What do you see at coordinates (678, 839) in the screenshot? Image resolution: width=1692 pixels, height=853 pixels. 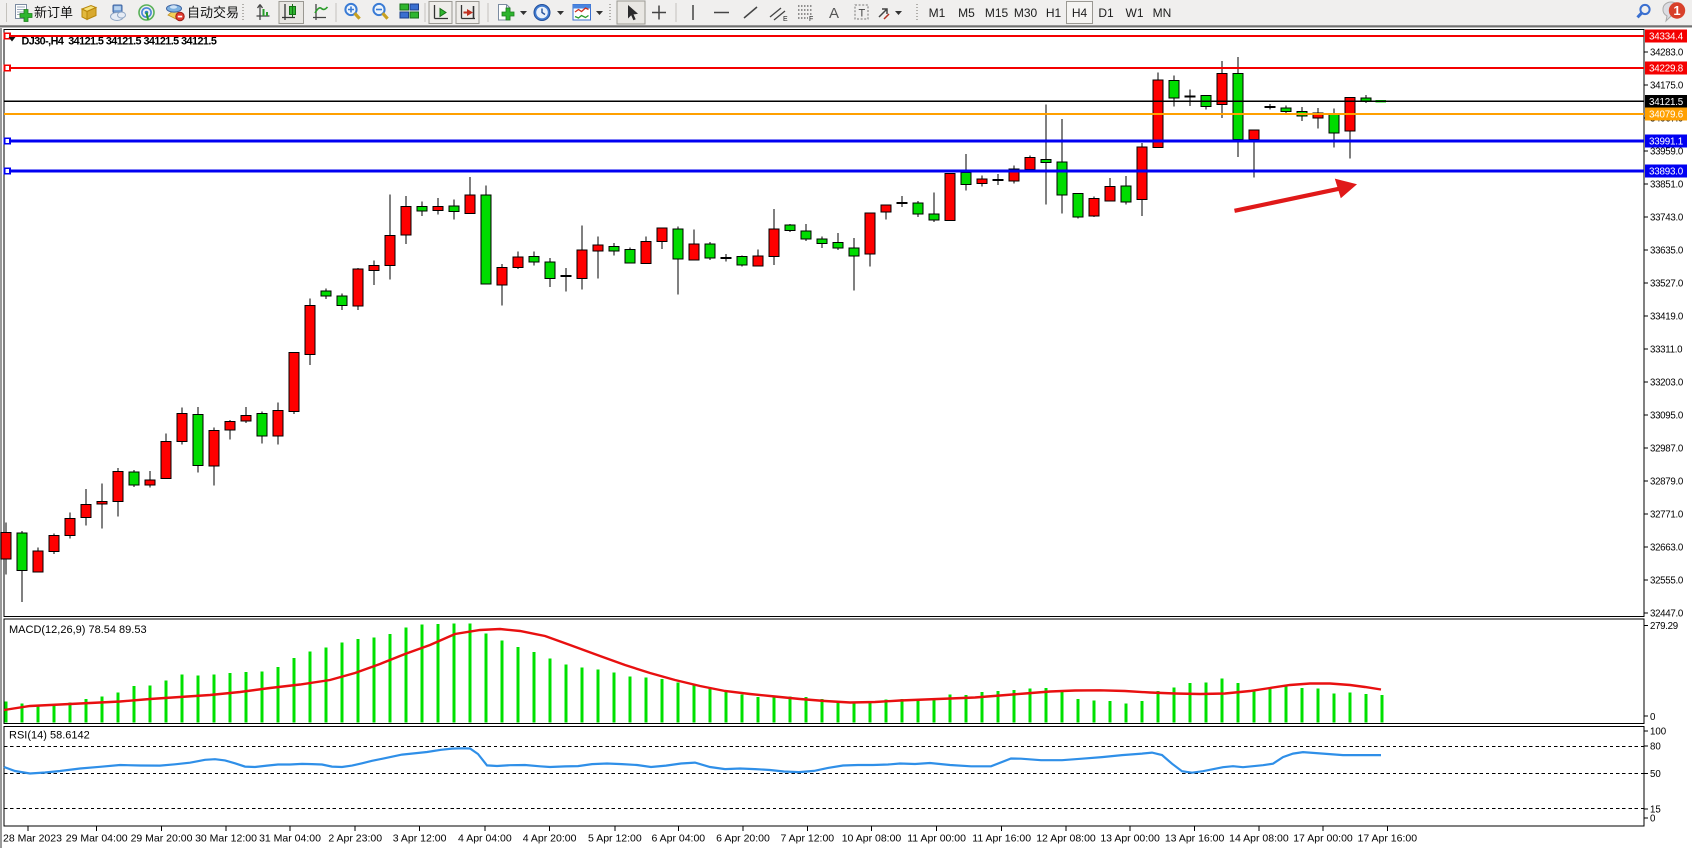 I see `svg-text: 6 Apr 04:00` at bounding box center [678, 839].